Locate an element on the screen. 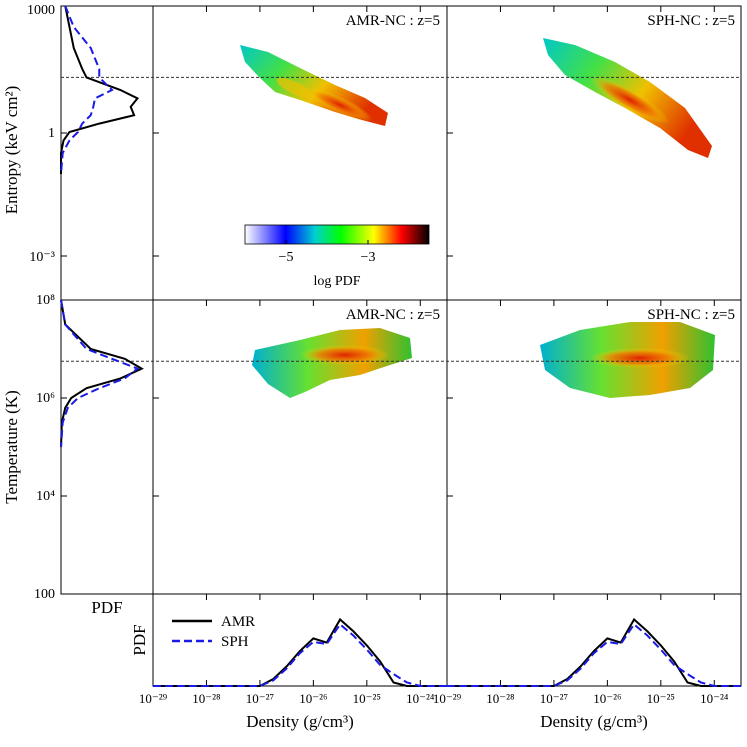  temperature-tick-label: 10⁸ is located at coordinates (45, 300).